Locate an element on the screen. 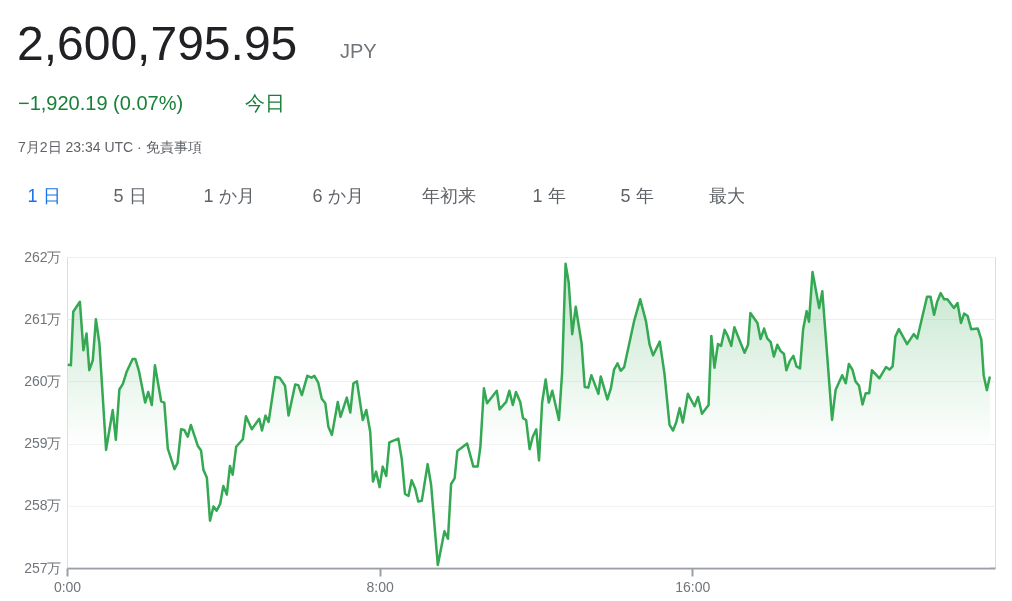  text: 7月2日 23:34 UTC · 免責事項 is located at coordinates (110, 147).